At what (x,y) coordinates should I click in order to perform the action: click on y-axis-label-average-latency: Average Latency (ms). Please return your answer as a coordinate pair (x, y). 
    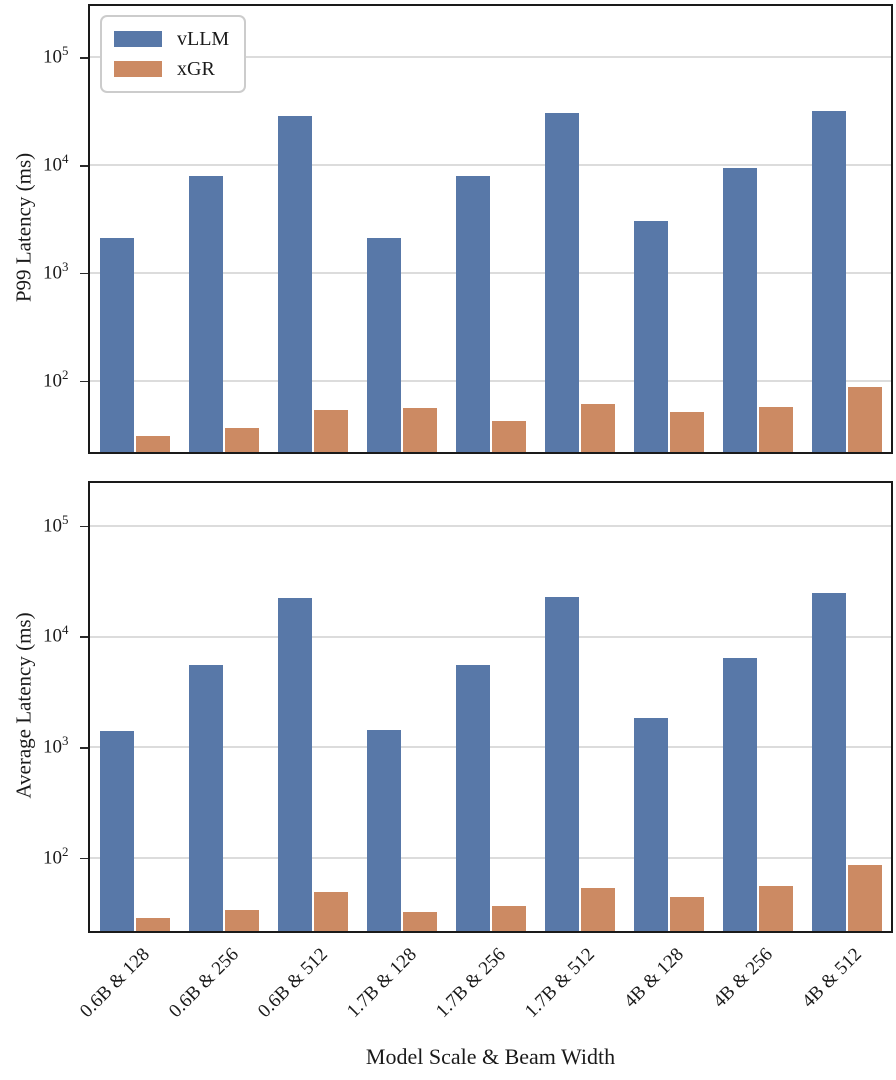
    Looking at the image, I should click on (23, 705).